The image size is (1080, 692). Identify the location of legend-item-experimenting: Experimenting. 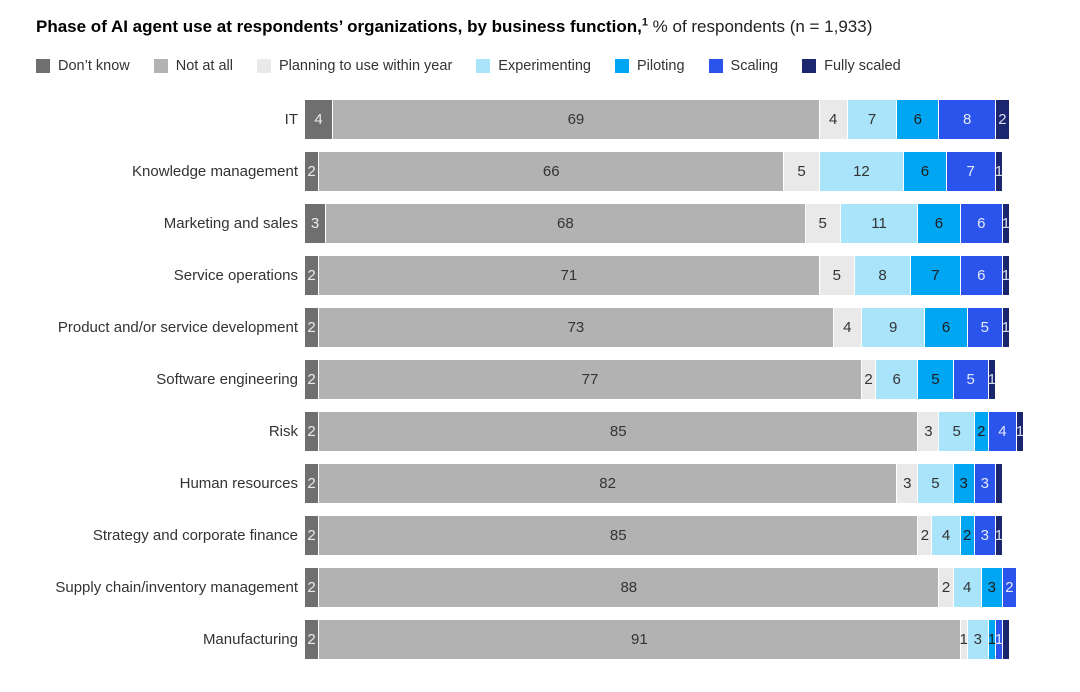
(533, 66).